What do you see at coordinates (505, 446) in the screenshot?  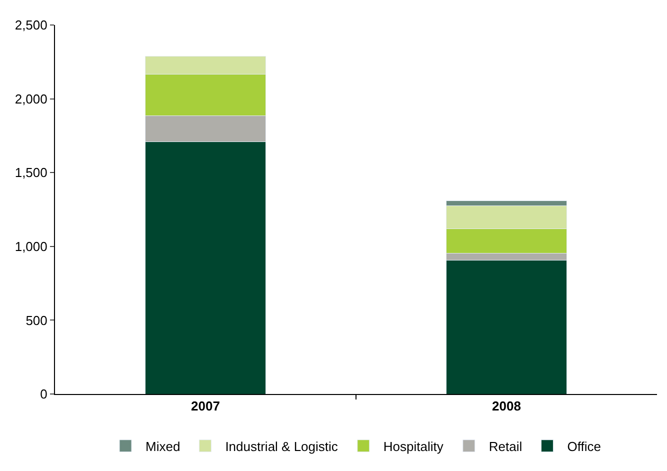 I see `legend-label: Retail` at bounding box center [505, 446].